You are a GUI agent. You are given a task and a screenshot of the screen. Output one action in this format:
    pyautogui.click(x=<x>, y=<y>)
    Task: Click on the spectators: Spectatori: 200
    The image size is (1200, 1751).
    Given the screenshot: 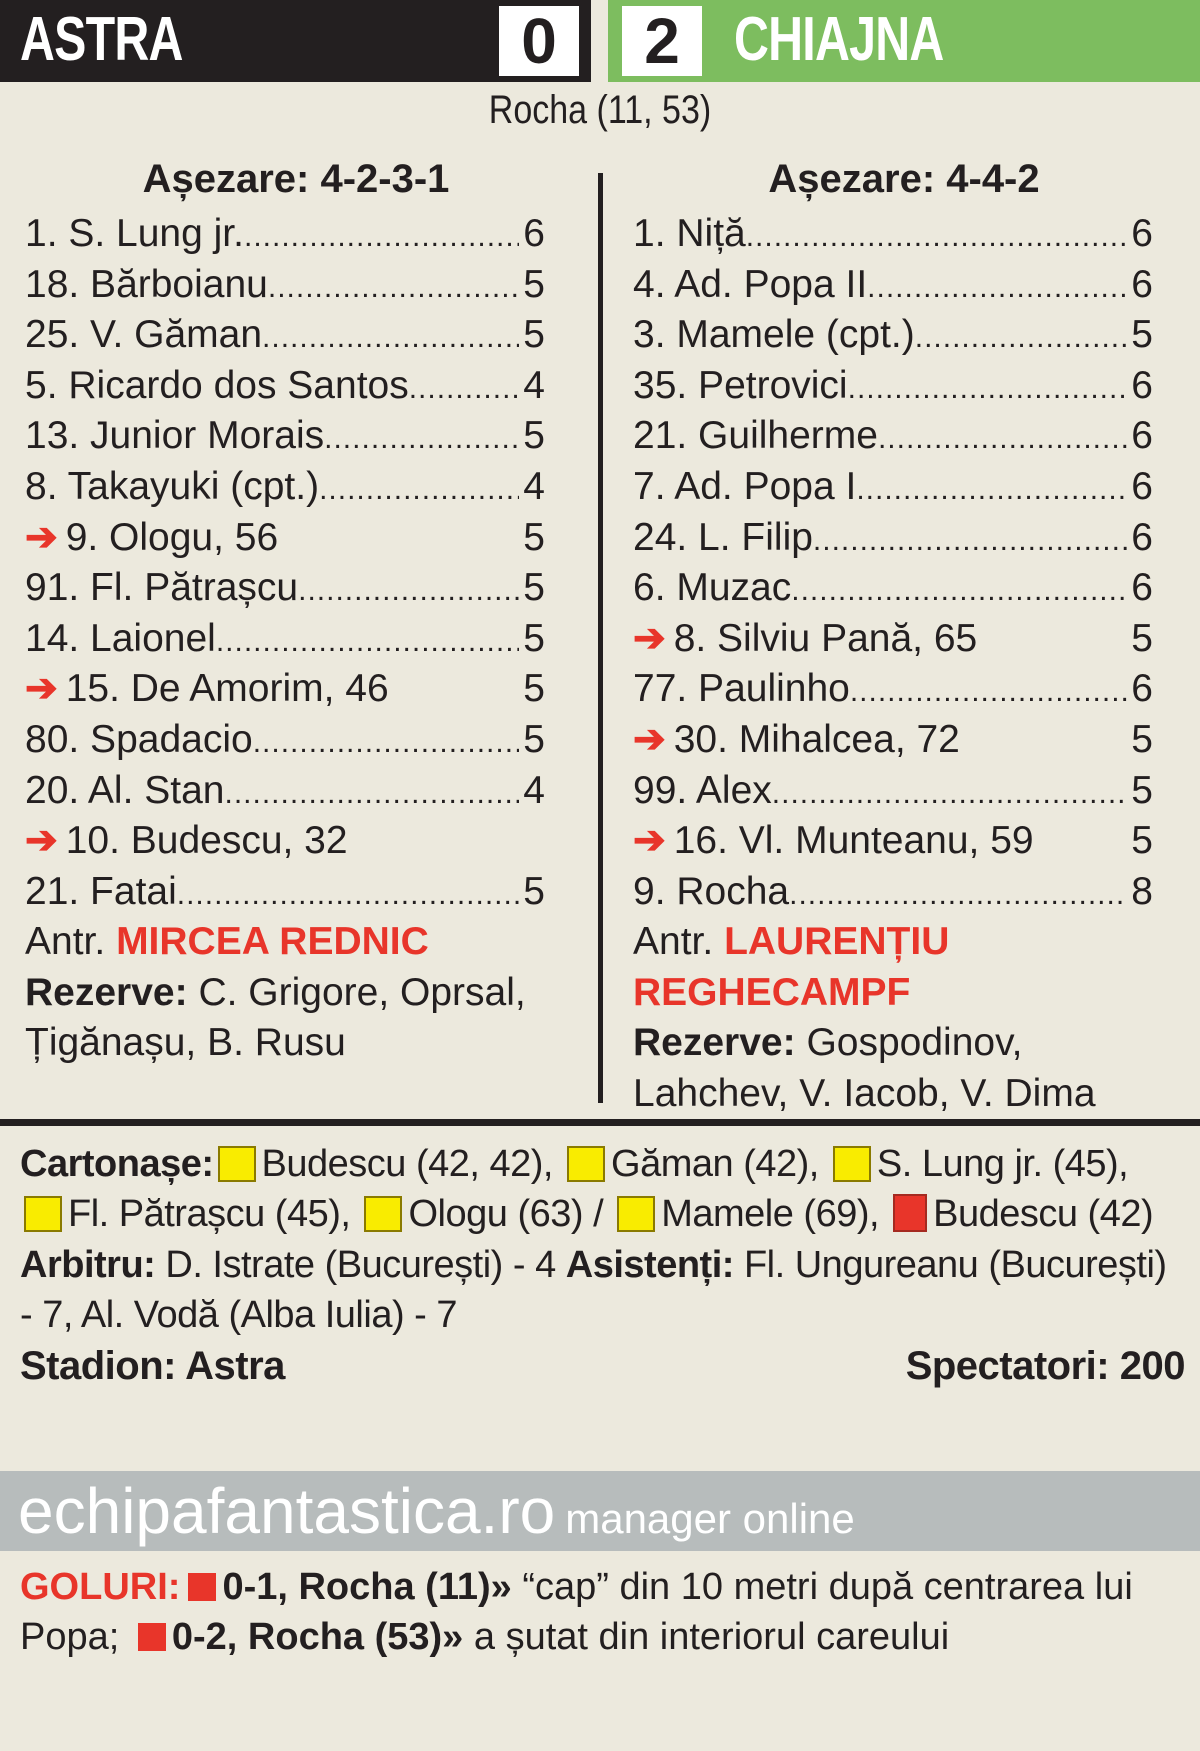 What is the action you would take?
    pyautogui.click(x=1046, y=1366)
    